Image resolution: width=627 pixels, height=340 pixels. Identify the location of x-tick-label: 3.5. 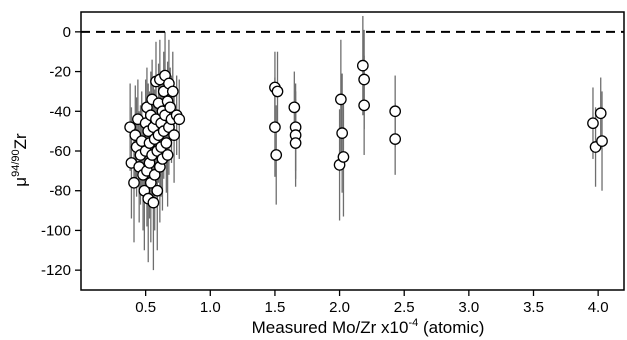
(533, 307).